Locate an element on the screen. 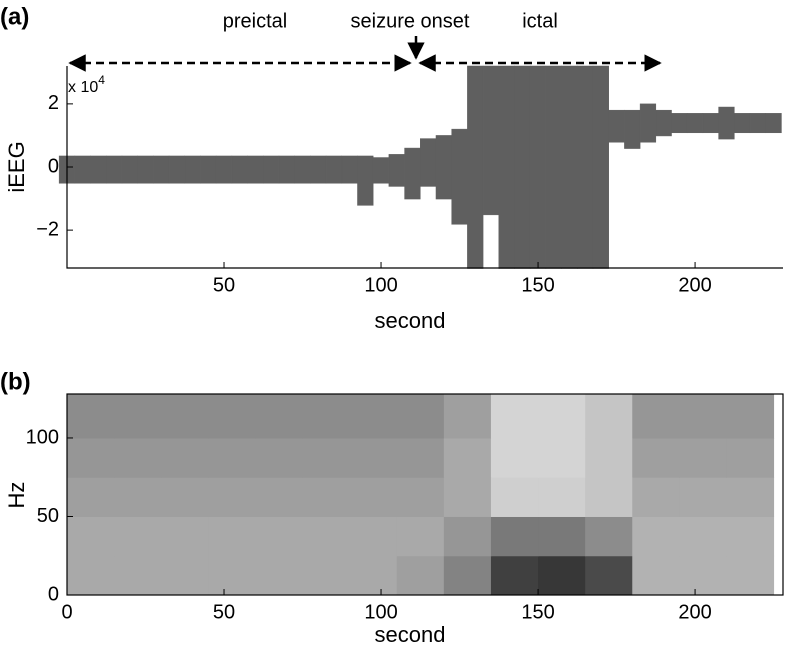  y-tick-label: 2 is located at coordinates (53, 103).